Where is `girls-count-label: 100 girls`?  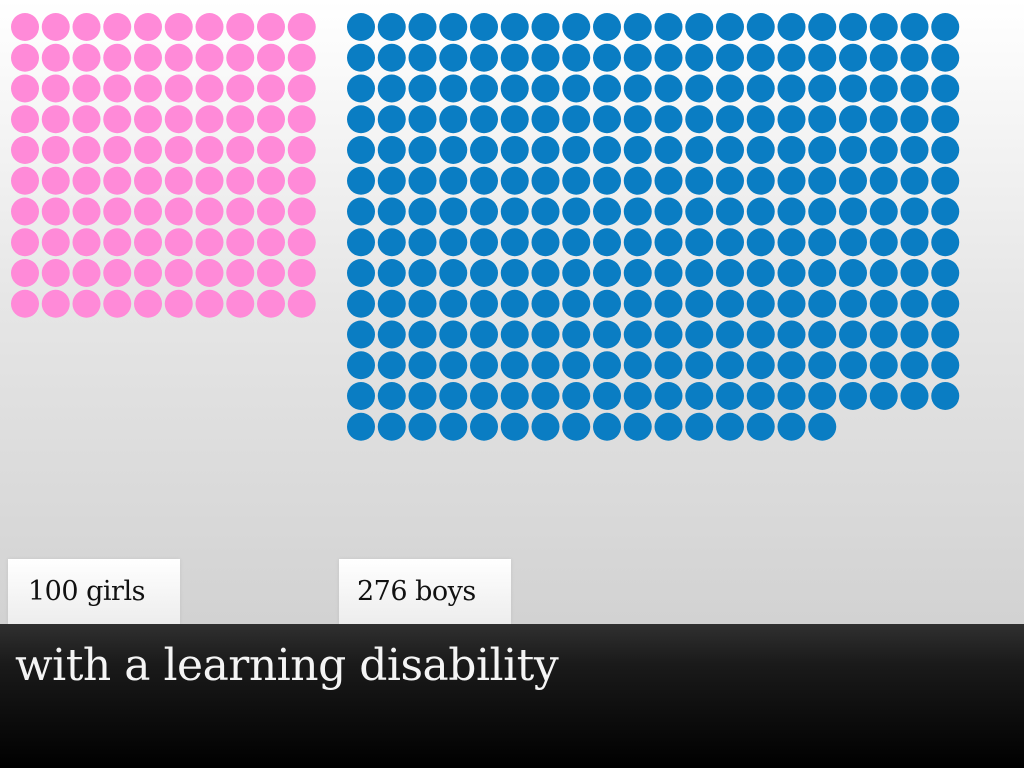 girls-count-label: 100 girls is located at coordinates (94, 591).